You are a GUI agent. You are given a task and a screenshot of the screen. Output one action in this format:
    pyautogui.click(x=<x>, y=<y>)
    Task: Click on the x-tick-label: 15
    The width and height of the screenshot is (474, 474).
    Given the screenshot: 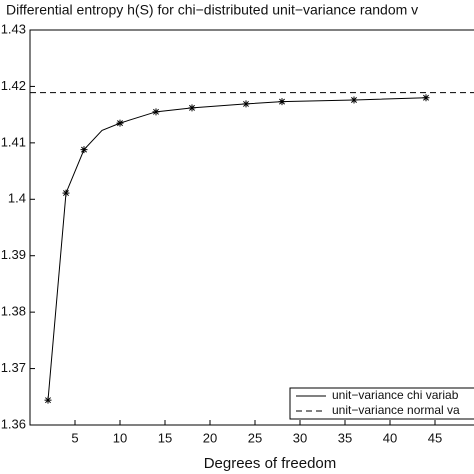 What is the action you would take?
    pyautogui.click(x=165, y=437)
    